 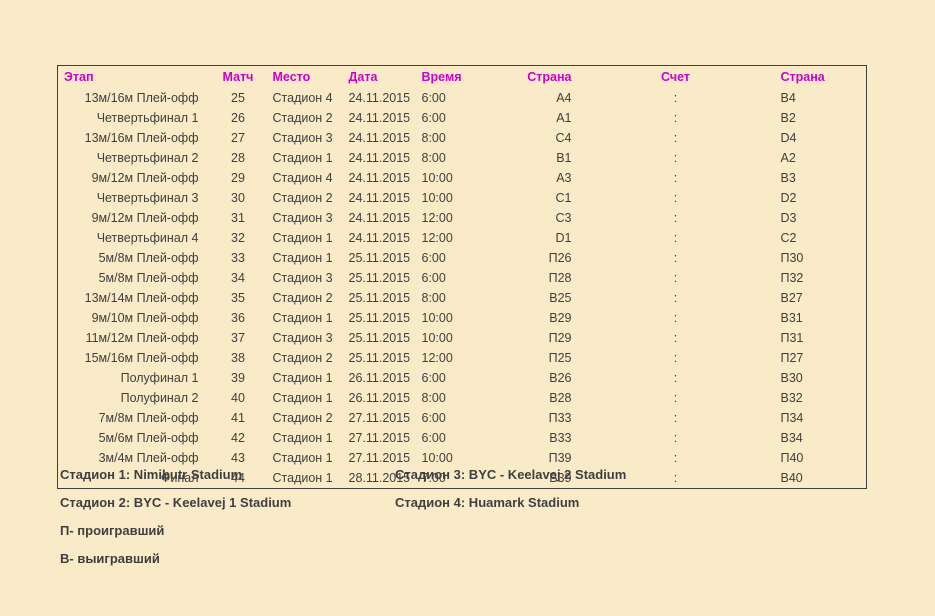 I want to click on cell-date: 27.11.2015, so click(x=379, y=458).